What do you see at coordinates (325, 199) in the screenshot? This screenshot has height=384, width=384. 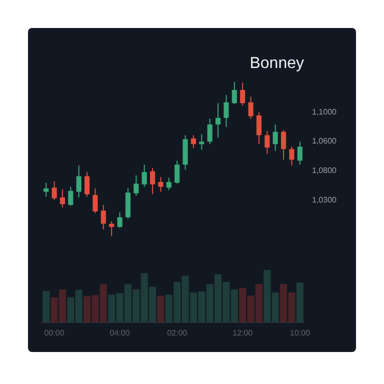 I see `text: 1,0300` at bounding box center [325, 199].